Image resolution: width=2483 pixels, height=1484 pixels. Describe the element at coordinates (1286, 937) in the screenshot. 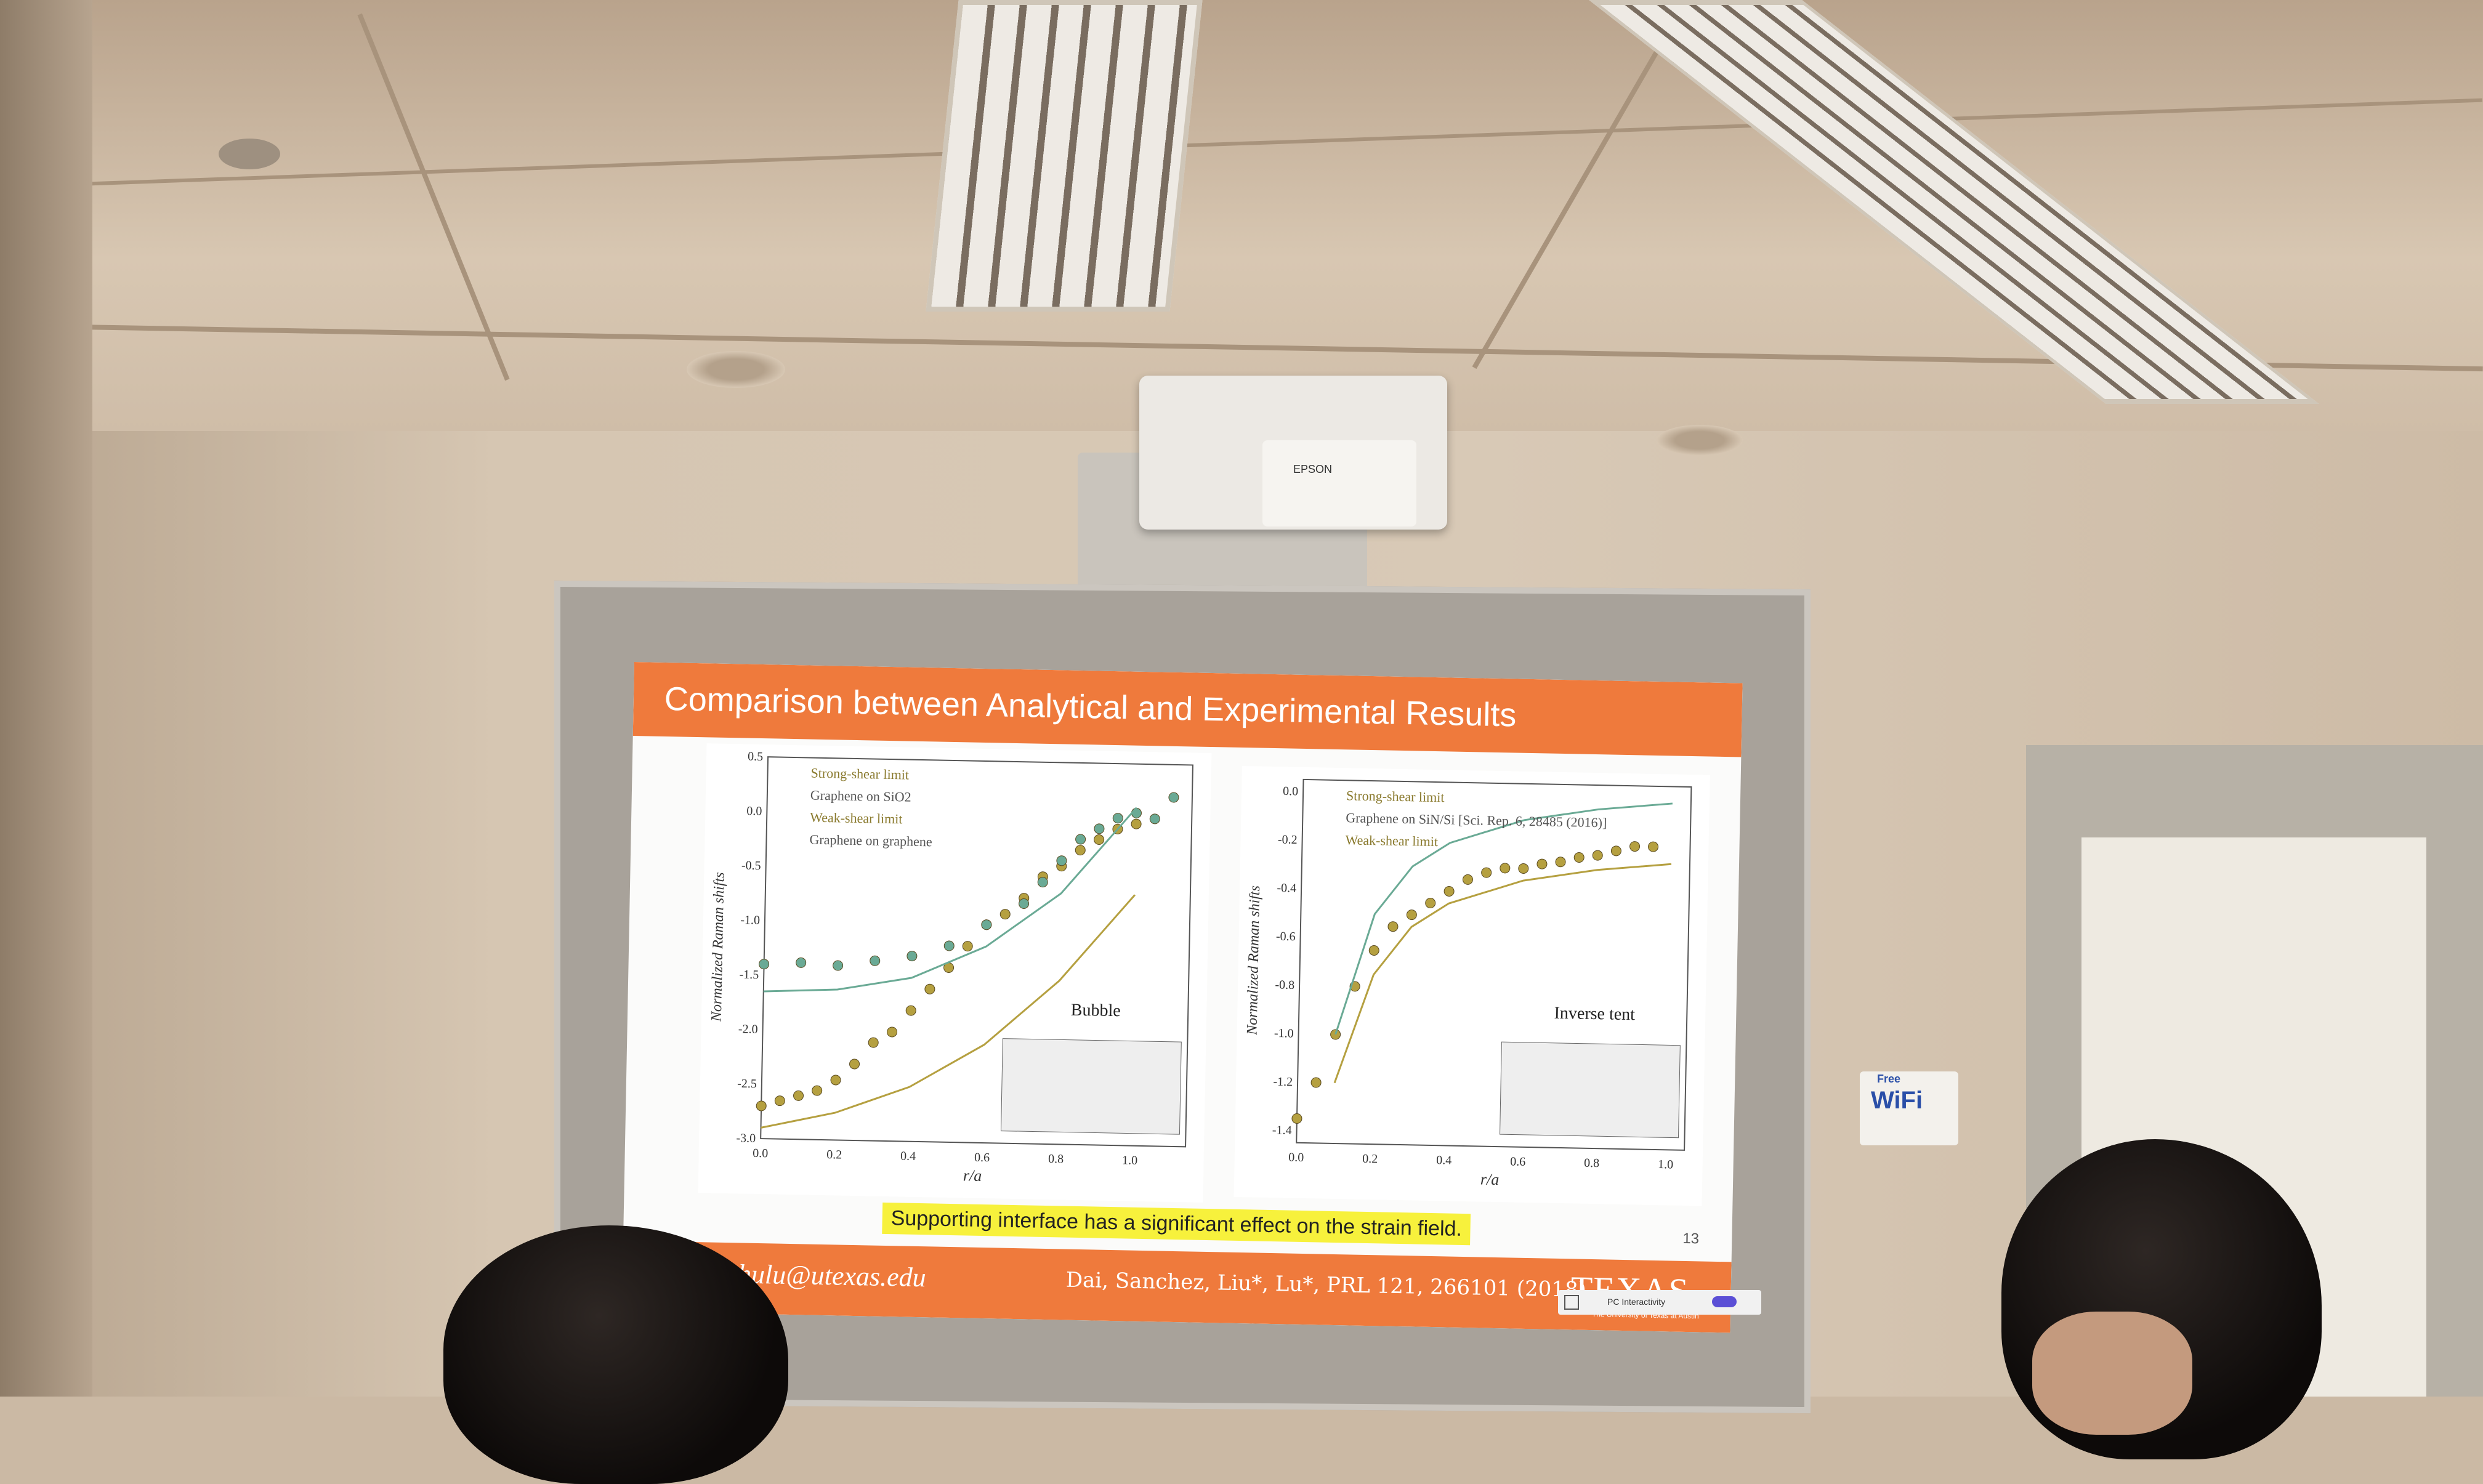

I see `y-tick-label: -0.6` at that location.